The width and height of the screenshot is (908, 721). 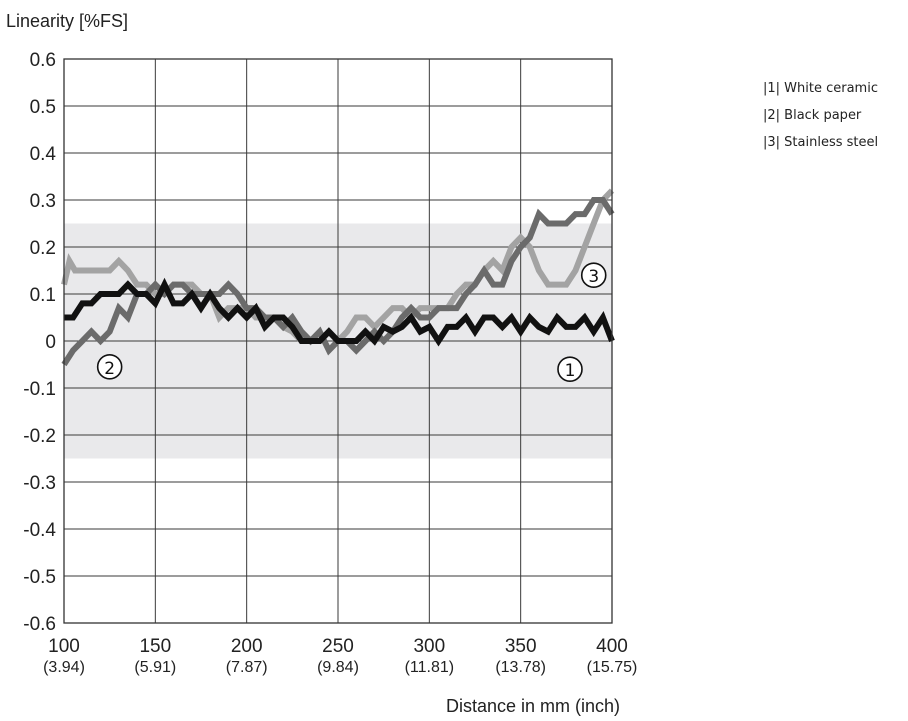 What do you see at coordinates (43, 248) in the screenshot?
I see `y-tick-label: 0.2` at bounding box center [43, 248].